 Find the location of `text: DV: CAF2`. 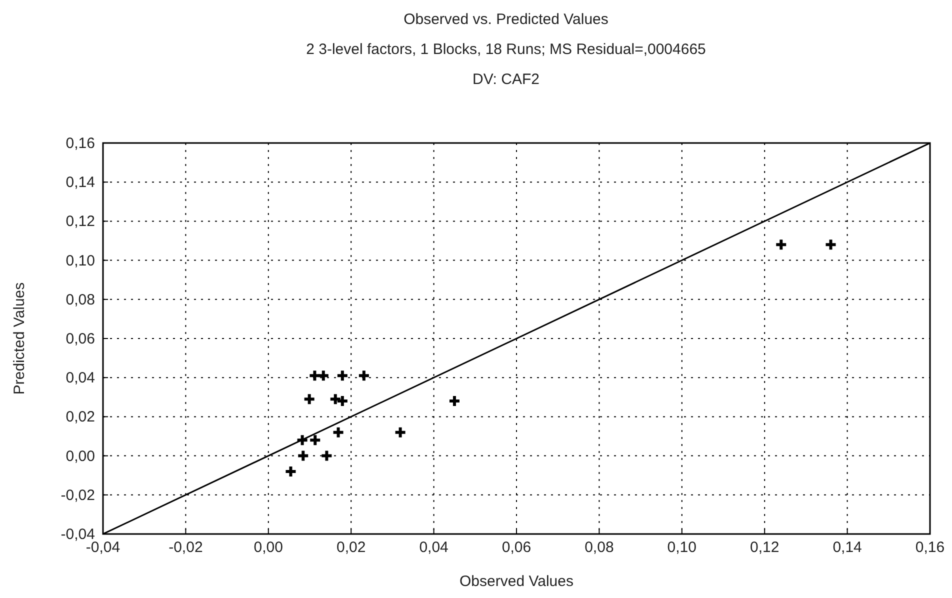

text: DV: CAF2 is located at coordinates (506, 79).